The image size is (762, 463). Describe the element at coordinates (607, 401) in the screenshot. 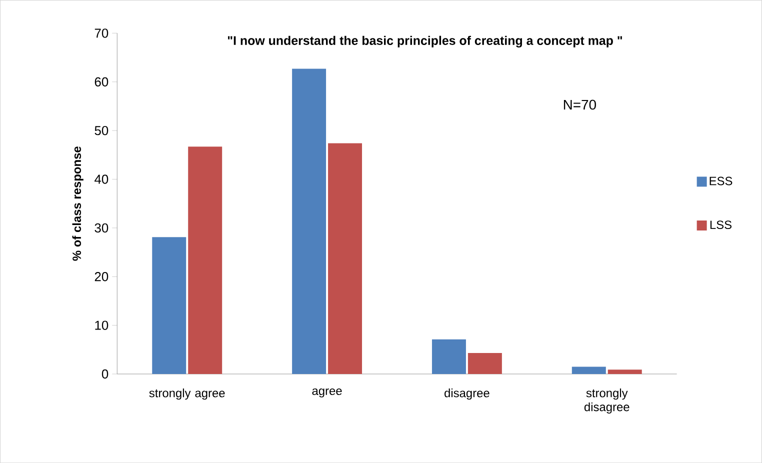

I see `x-tick-label: strongly disagree` at that location.